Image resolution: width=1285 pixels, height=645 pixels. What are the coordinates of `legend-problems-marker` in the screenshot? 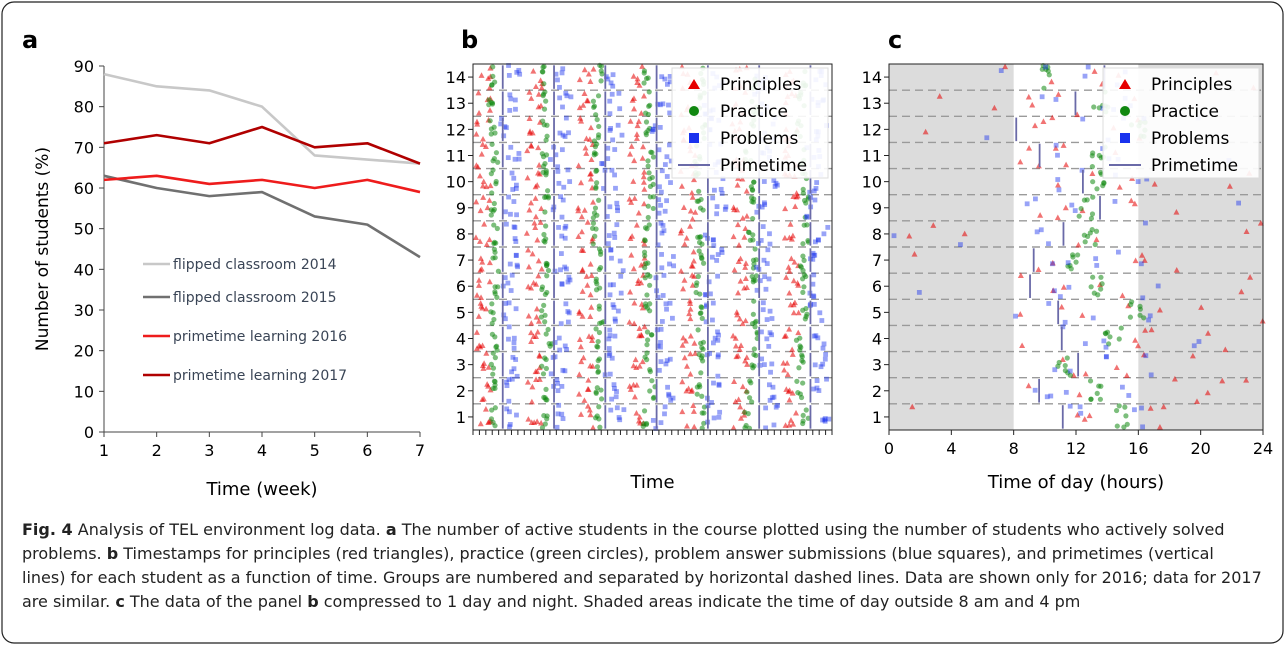 It's located at (694, 138).